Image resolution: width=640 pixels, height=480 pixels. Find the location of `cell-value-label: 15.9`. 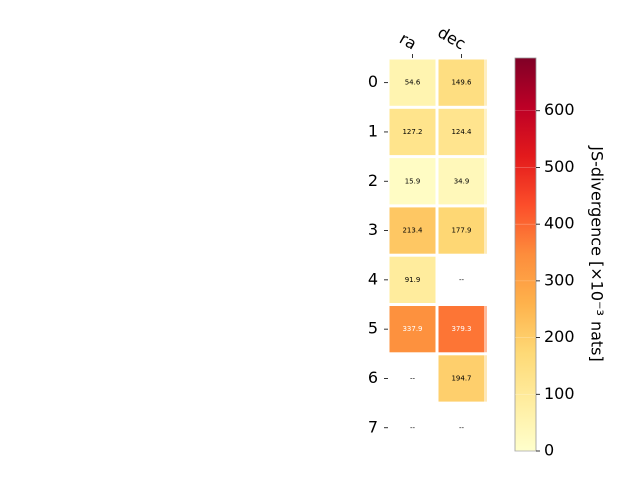

cell-value-label: 15.9 is located at coordinates (413, 181).